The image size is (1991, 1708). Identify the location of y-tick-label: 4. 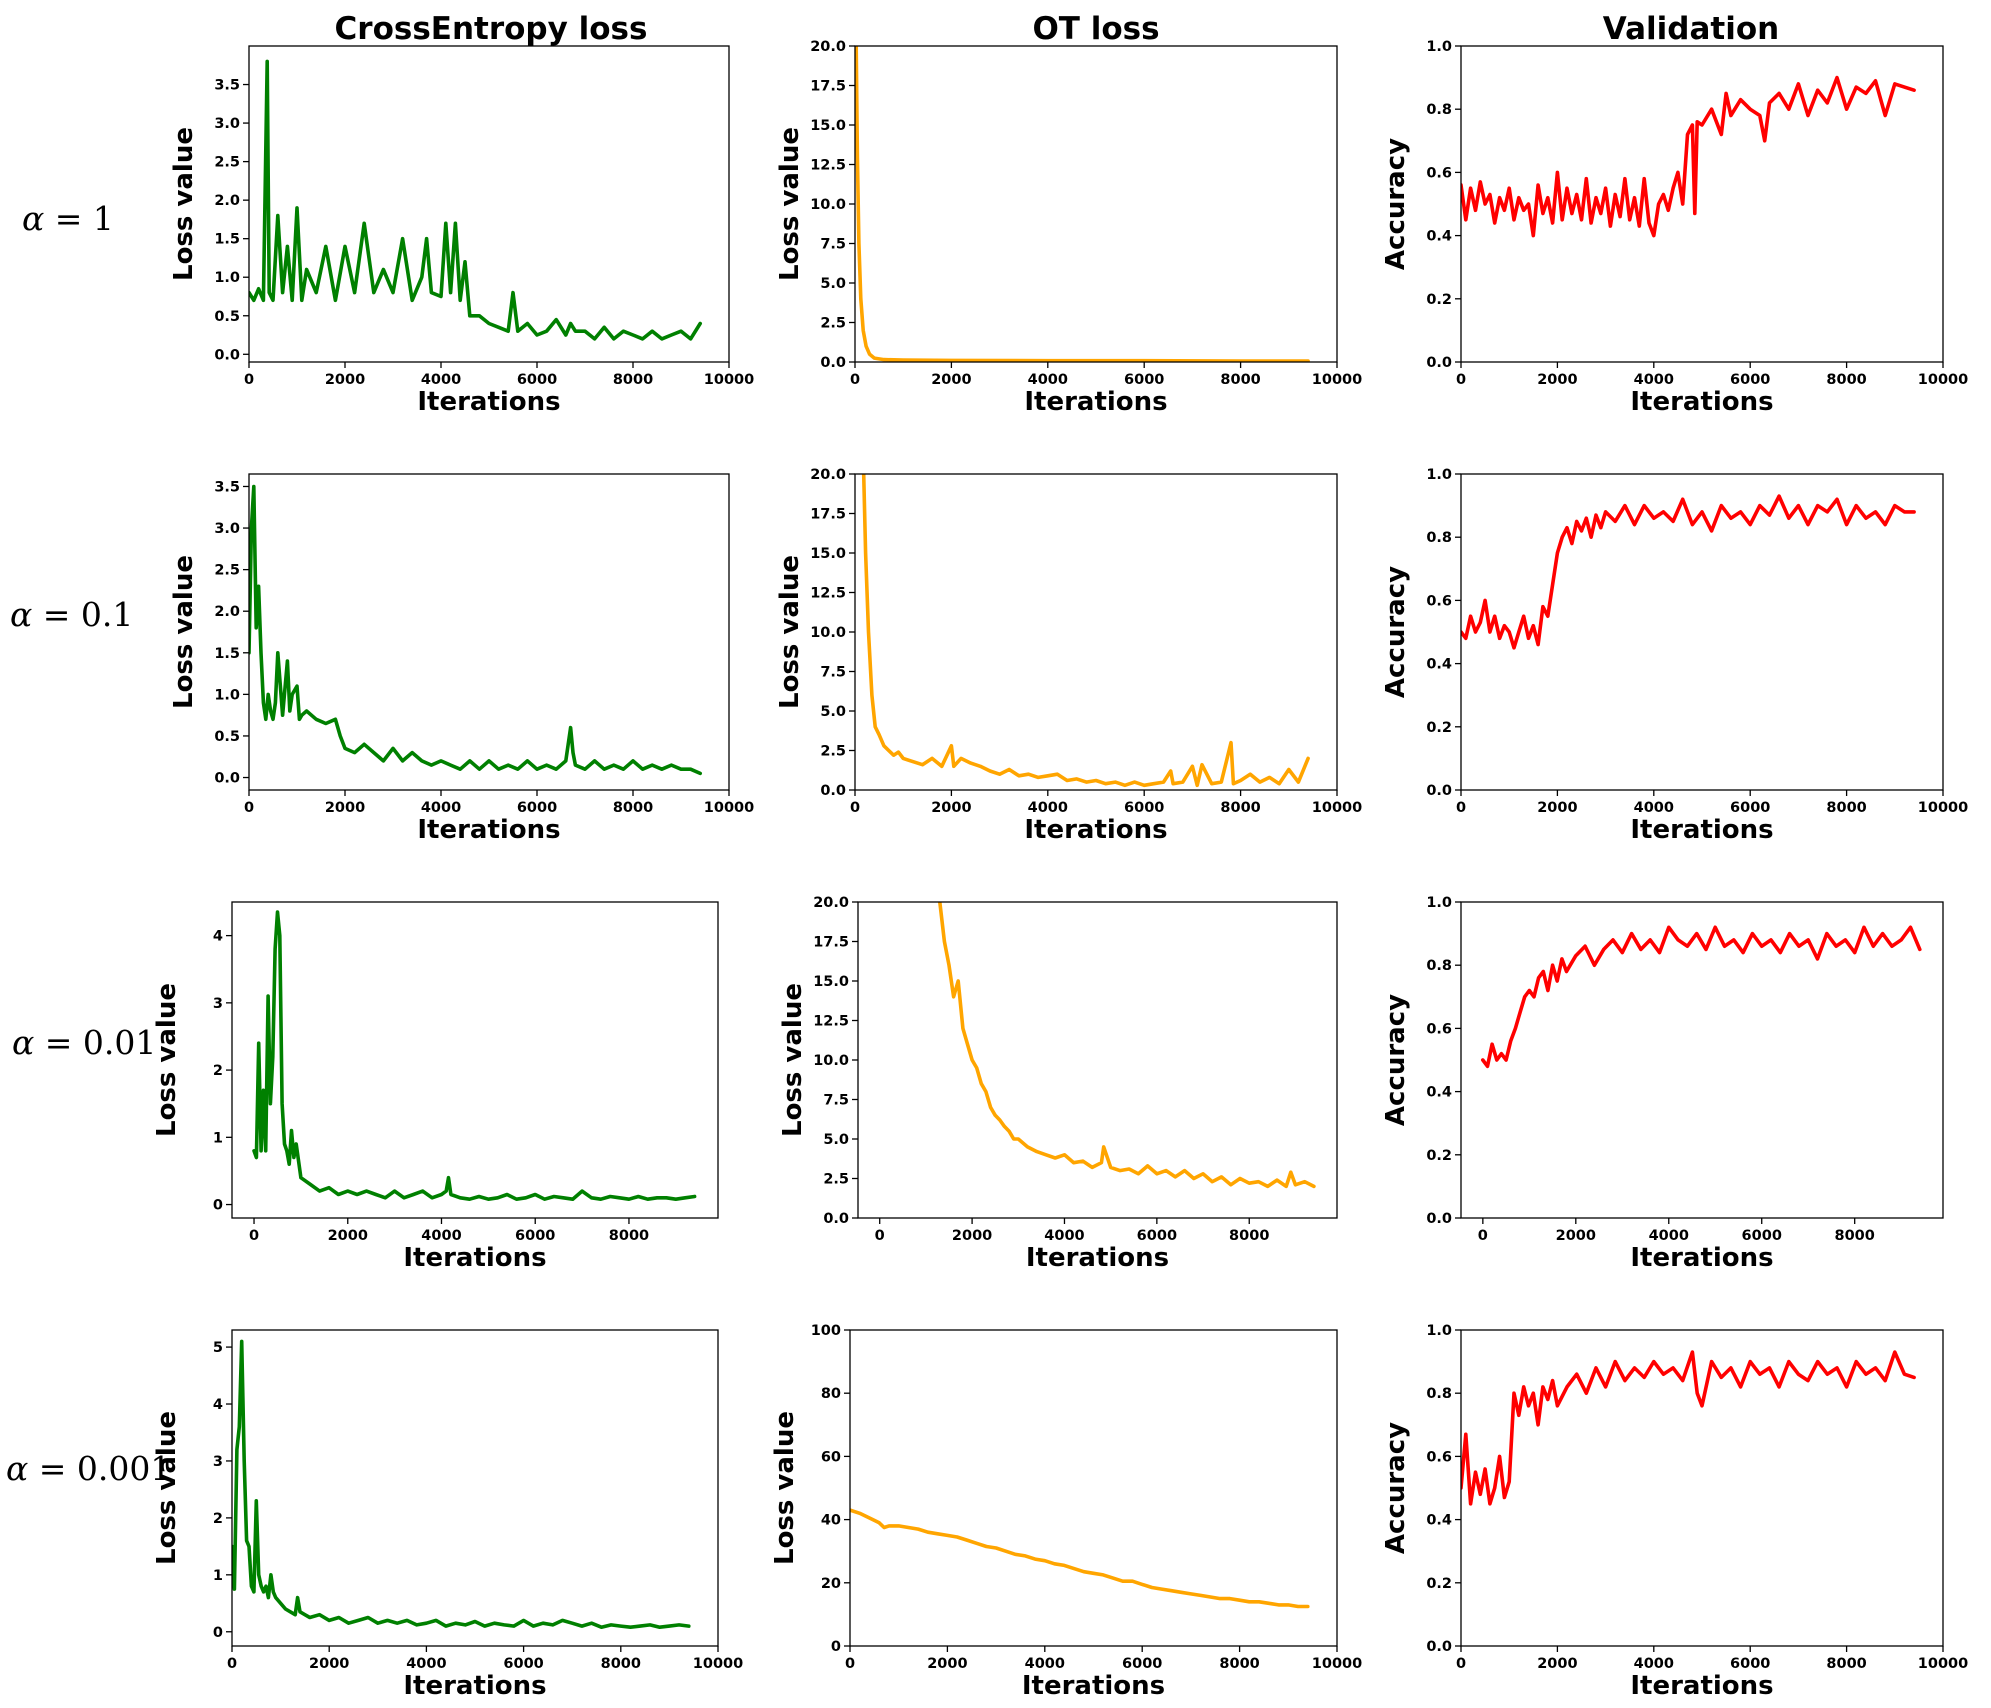
(218, 1405).